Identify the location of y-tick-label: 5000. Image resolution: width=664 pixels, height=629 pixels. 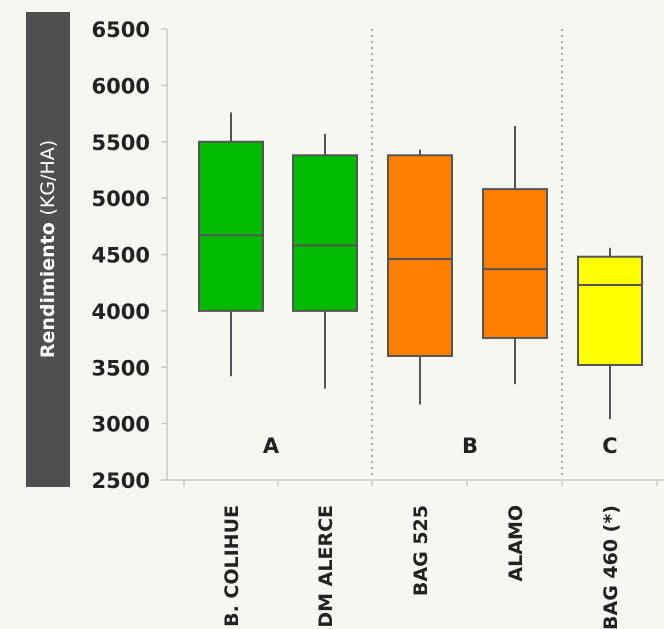
(121, 199).